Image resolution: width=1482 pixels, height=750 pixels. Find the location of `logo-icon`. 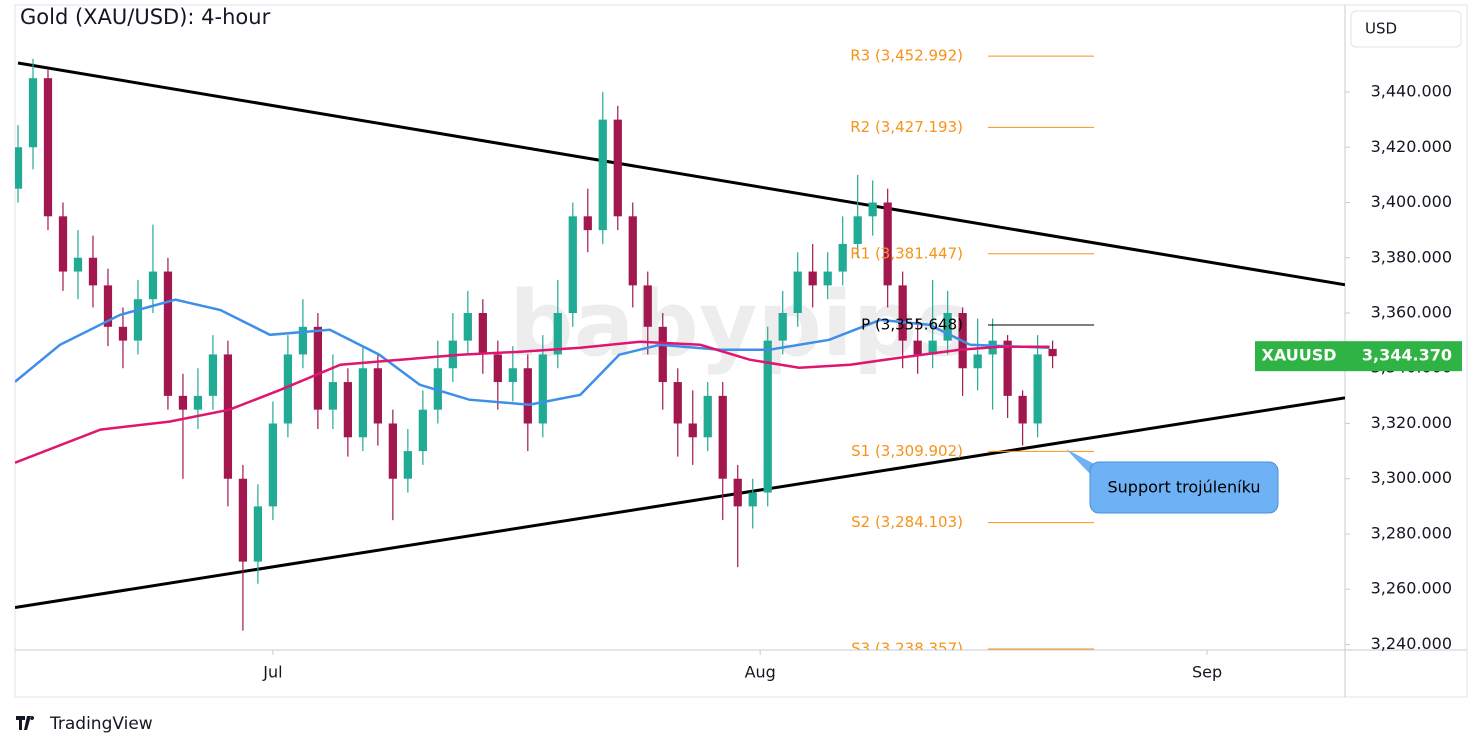

logo-icon is located at coordinates (25, 723).